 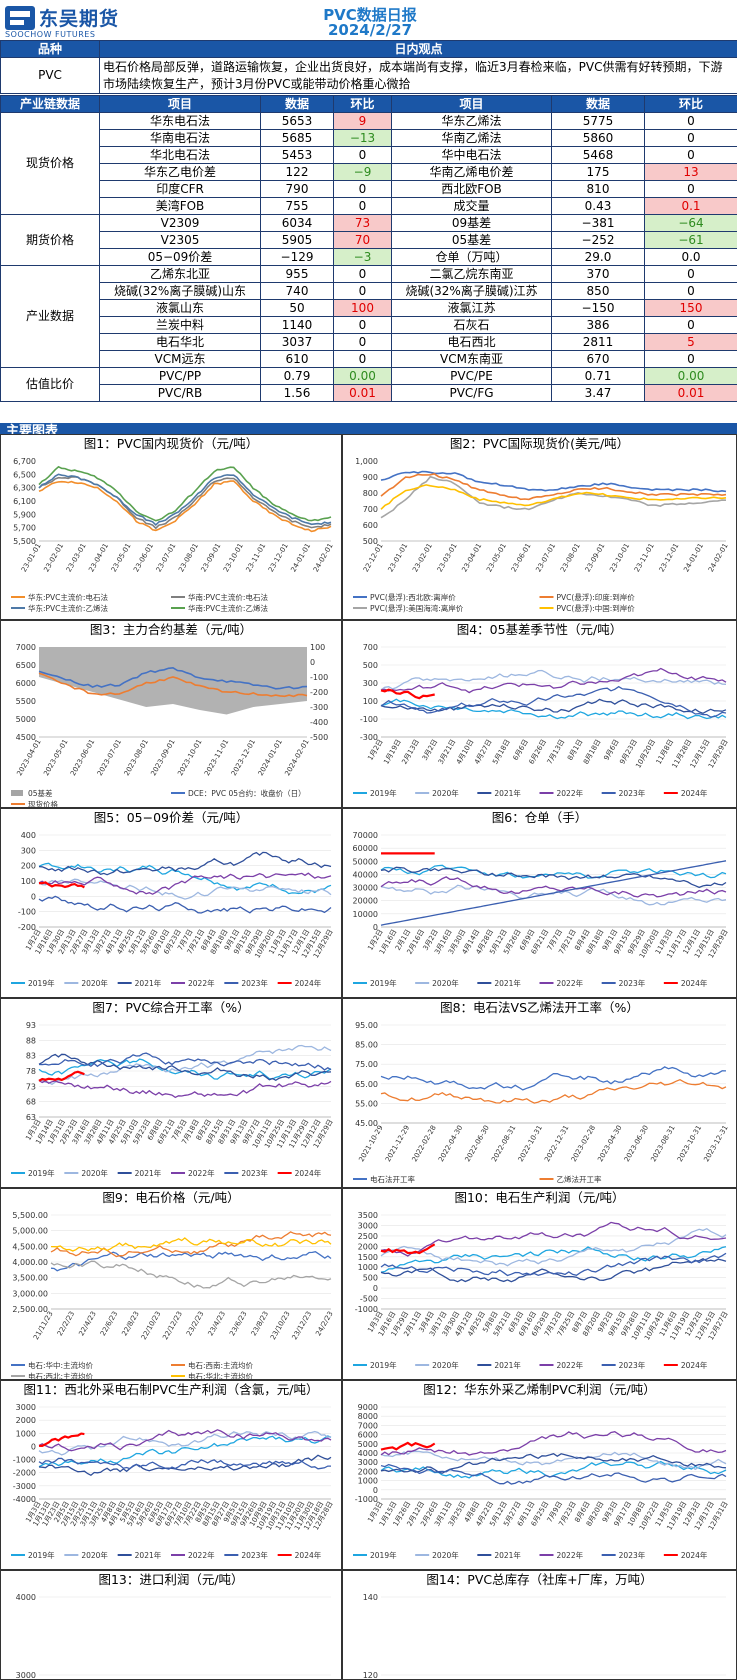 What do you see at coordinates (297, 138) in the screenshot?
I see `value-cell: 5685` at bounding box center [297, 138].